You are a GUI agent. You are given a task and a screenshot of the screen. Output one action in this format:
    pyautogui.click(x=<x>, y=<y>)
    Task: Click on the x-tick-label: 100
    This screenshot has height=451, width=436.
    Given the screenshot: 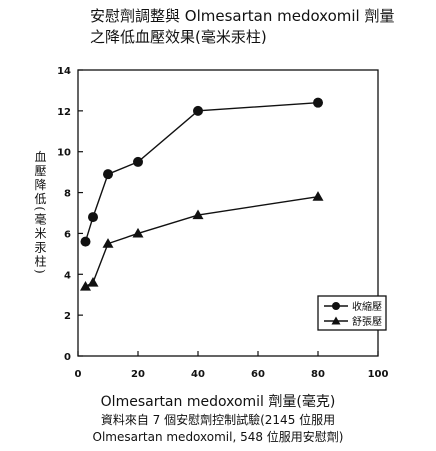 What is the action you would take?
    pyautogui.click(x=378, y=374)
    